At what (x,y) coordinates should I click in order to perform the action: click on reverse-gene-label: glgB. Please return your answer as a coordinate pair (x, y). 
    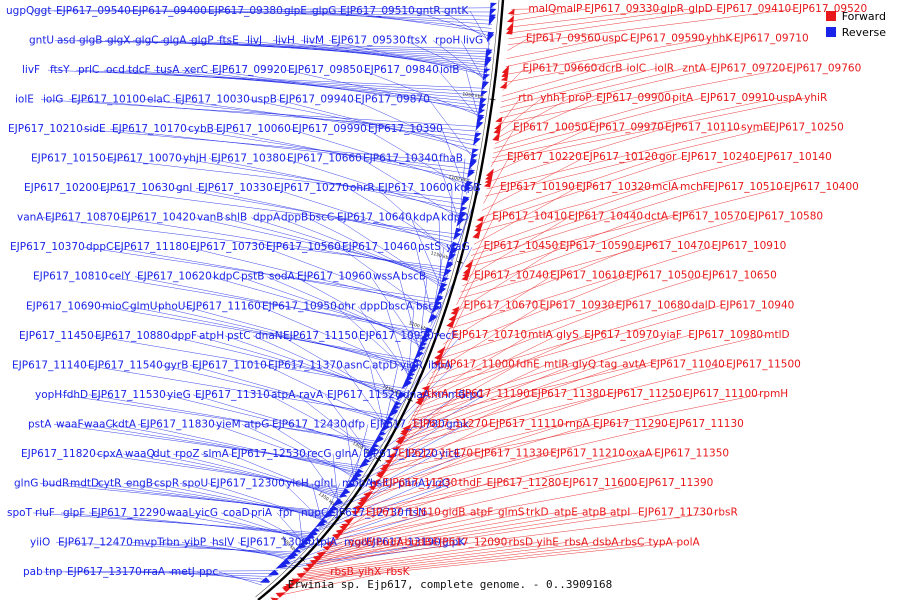
    Looking at the image, I should click on (90, 41).